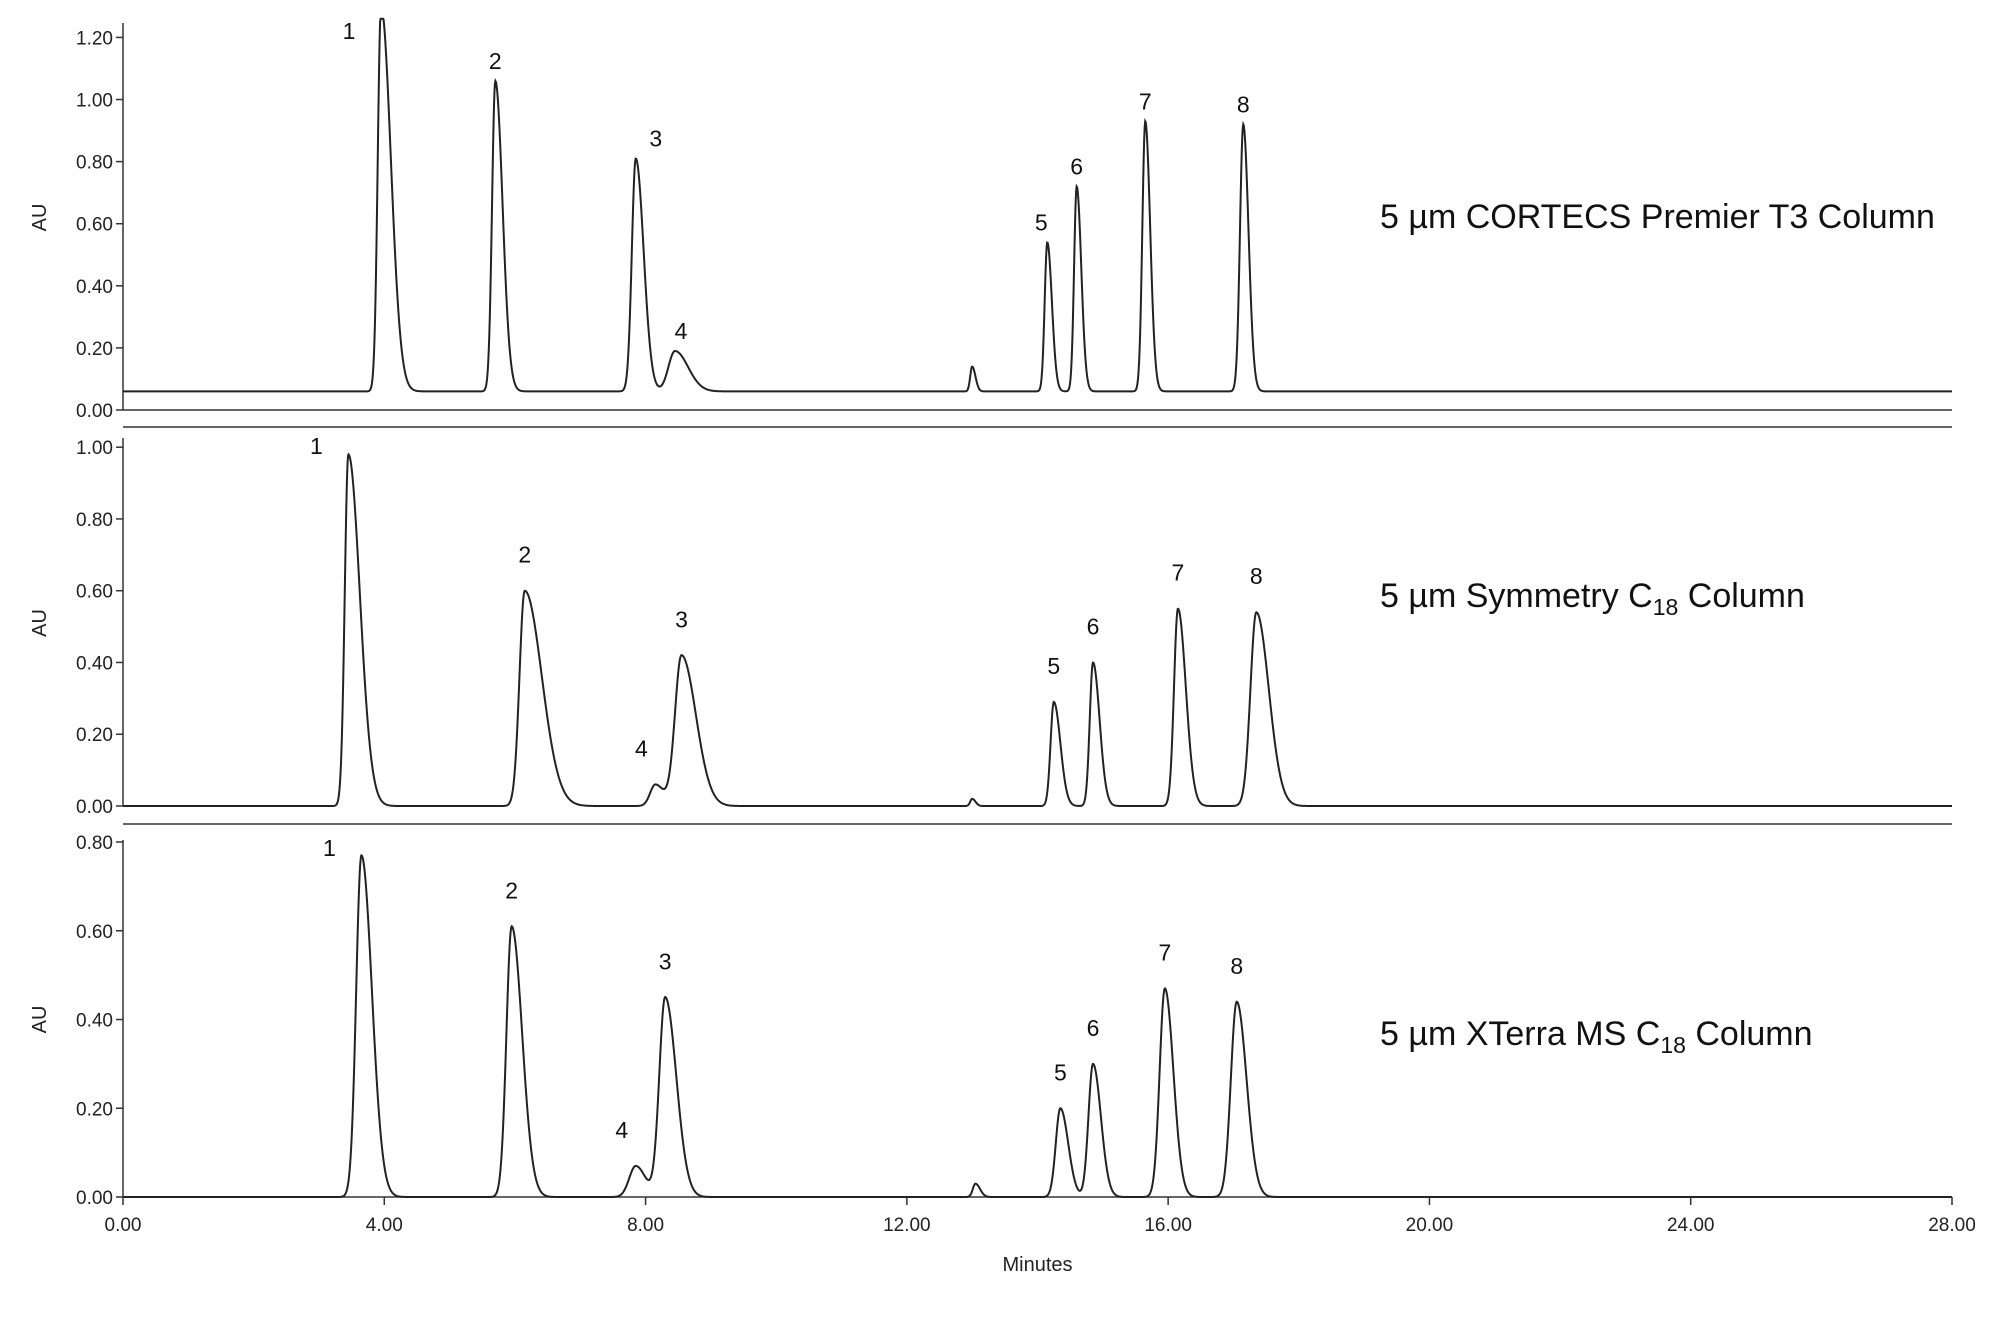 The width and height of the screenshot is (2000, 1320). What do you see at coordinates (1256, 576) in the screenshot?
I see `peak-label-1-8: 8` at bounding box center [1256, 576].